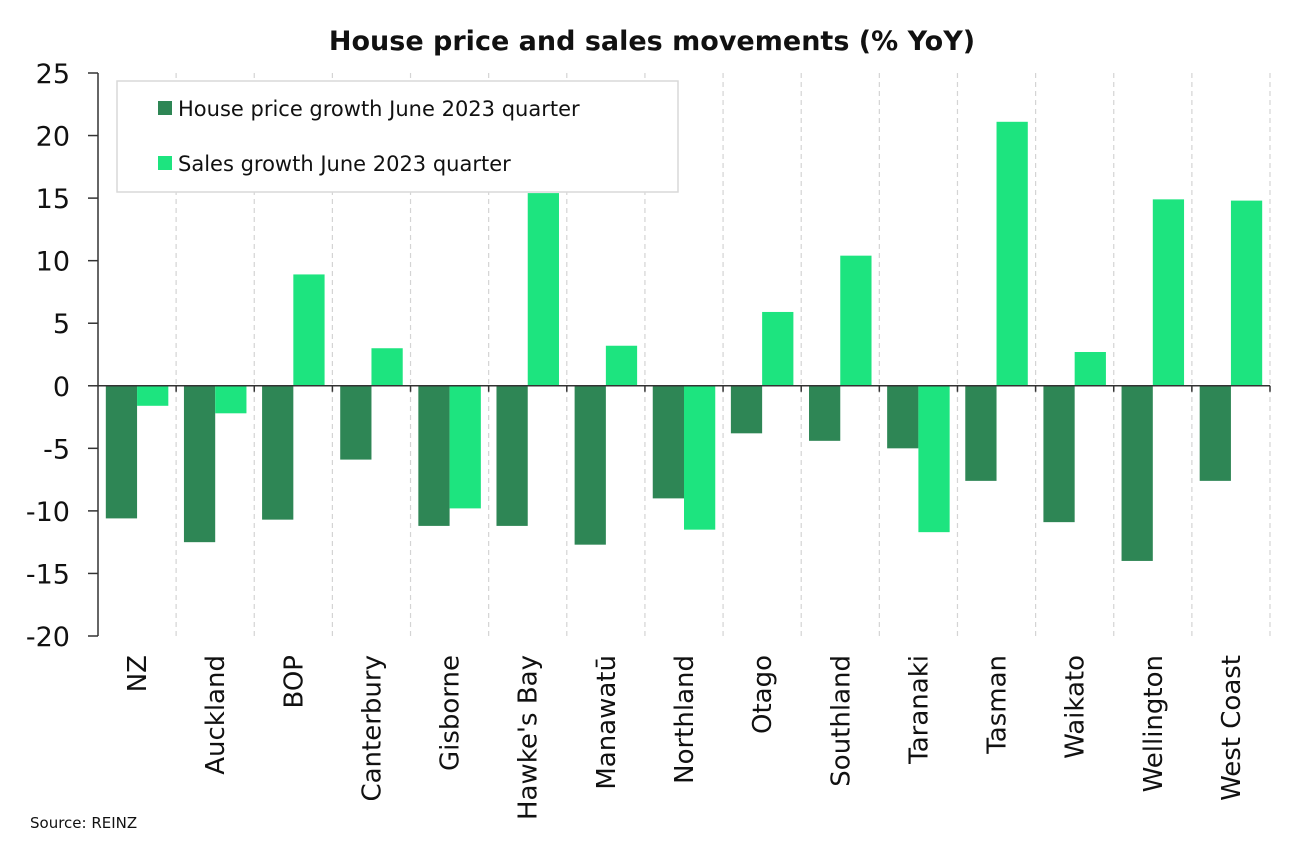  Describe the element at coordinates (165, 163) in the screenshot. I see `legend-swatch-sales` at that location.